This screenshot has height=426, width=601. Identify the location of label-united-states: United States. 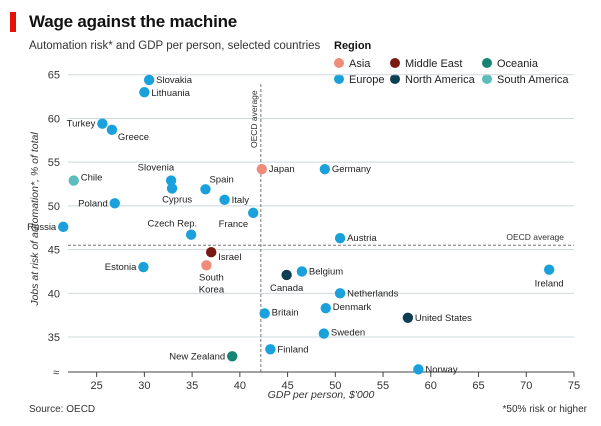
(443, 318).